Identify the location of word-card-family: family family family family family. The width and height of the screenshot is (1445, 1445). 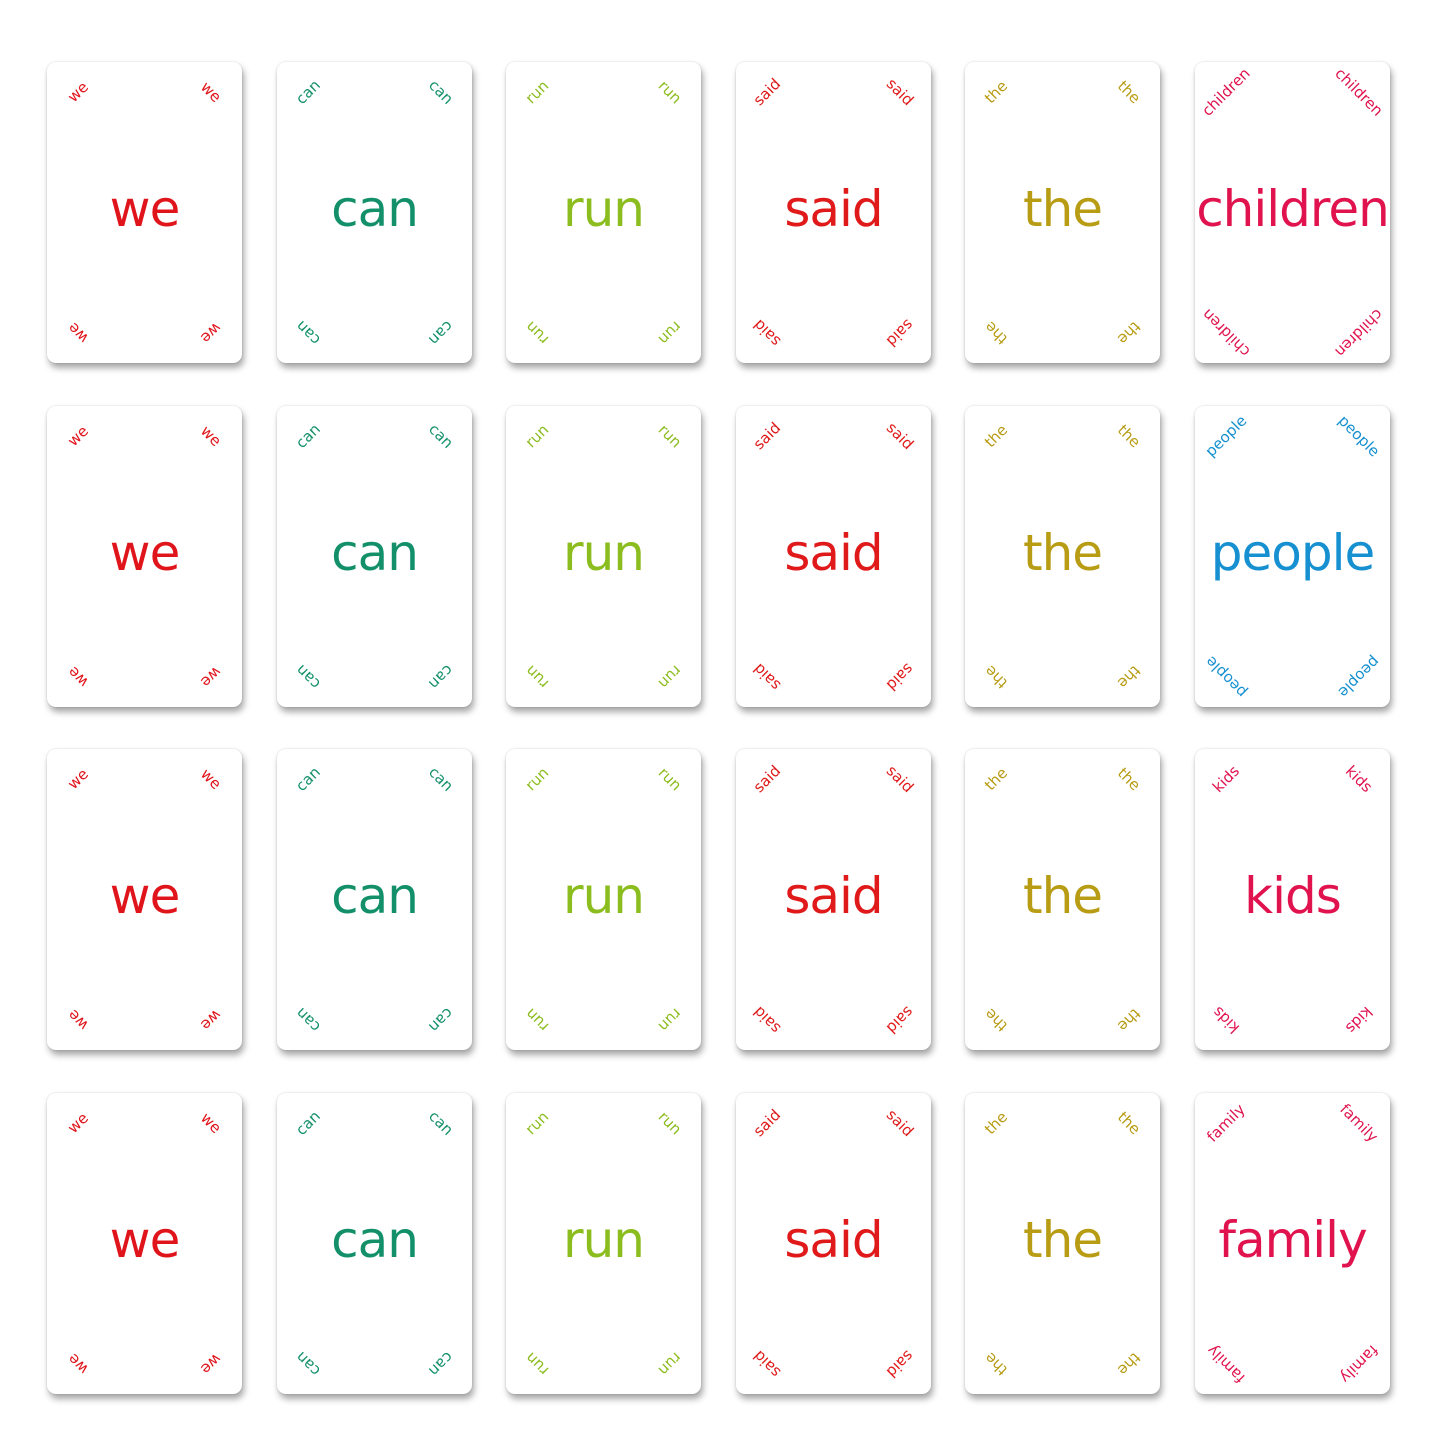
(1292, 1243).